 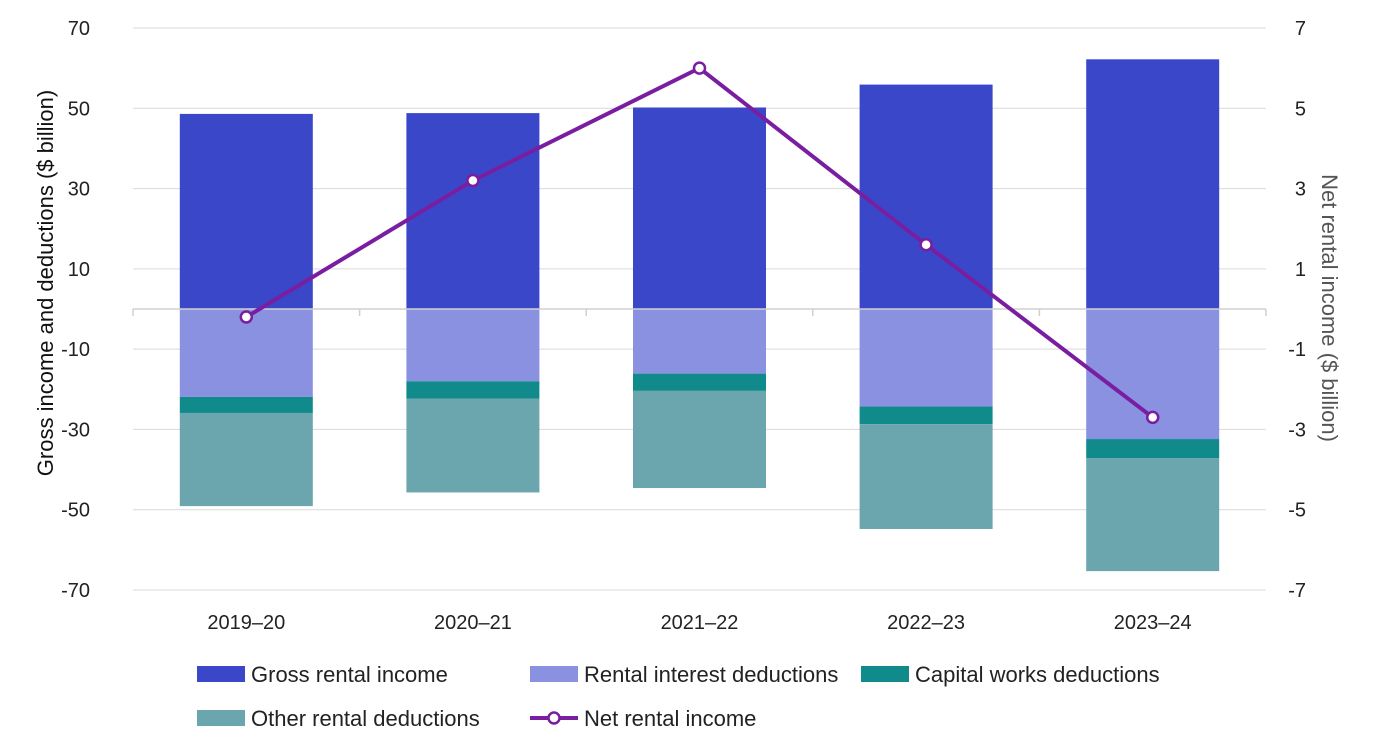 I want to click on legend-label-net-rental-income: Net rental income, so click(x=670, y=718).